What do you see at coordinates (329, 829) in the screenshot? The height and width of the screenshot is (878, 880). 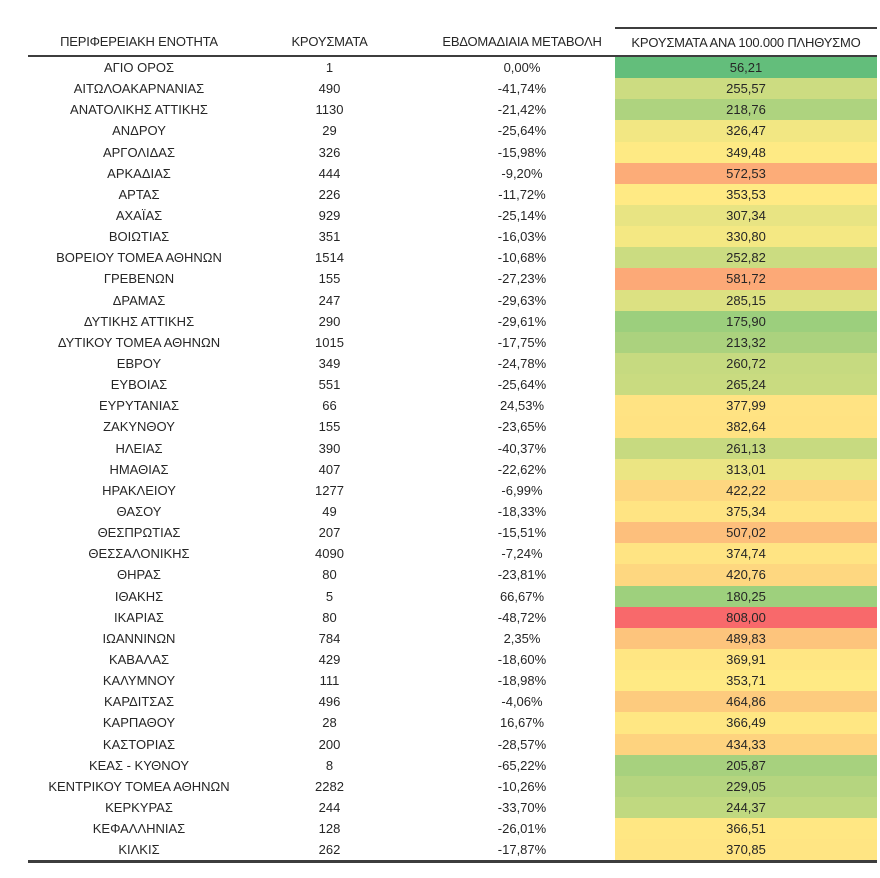 I see `cases-cell: 128` at bounding box center [329, 829].